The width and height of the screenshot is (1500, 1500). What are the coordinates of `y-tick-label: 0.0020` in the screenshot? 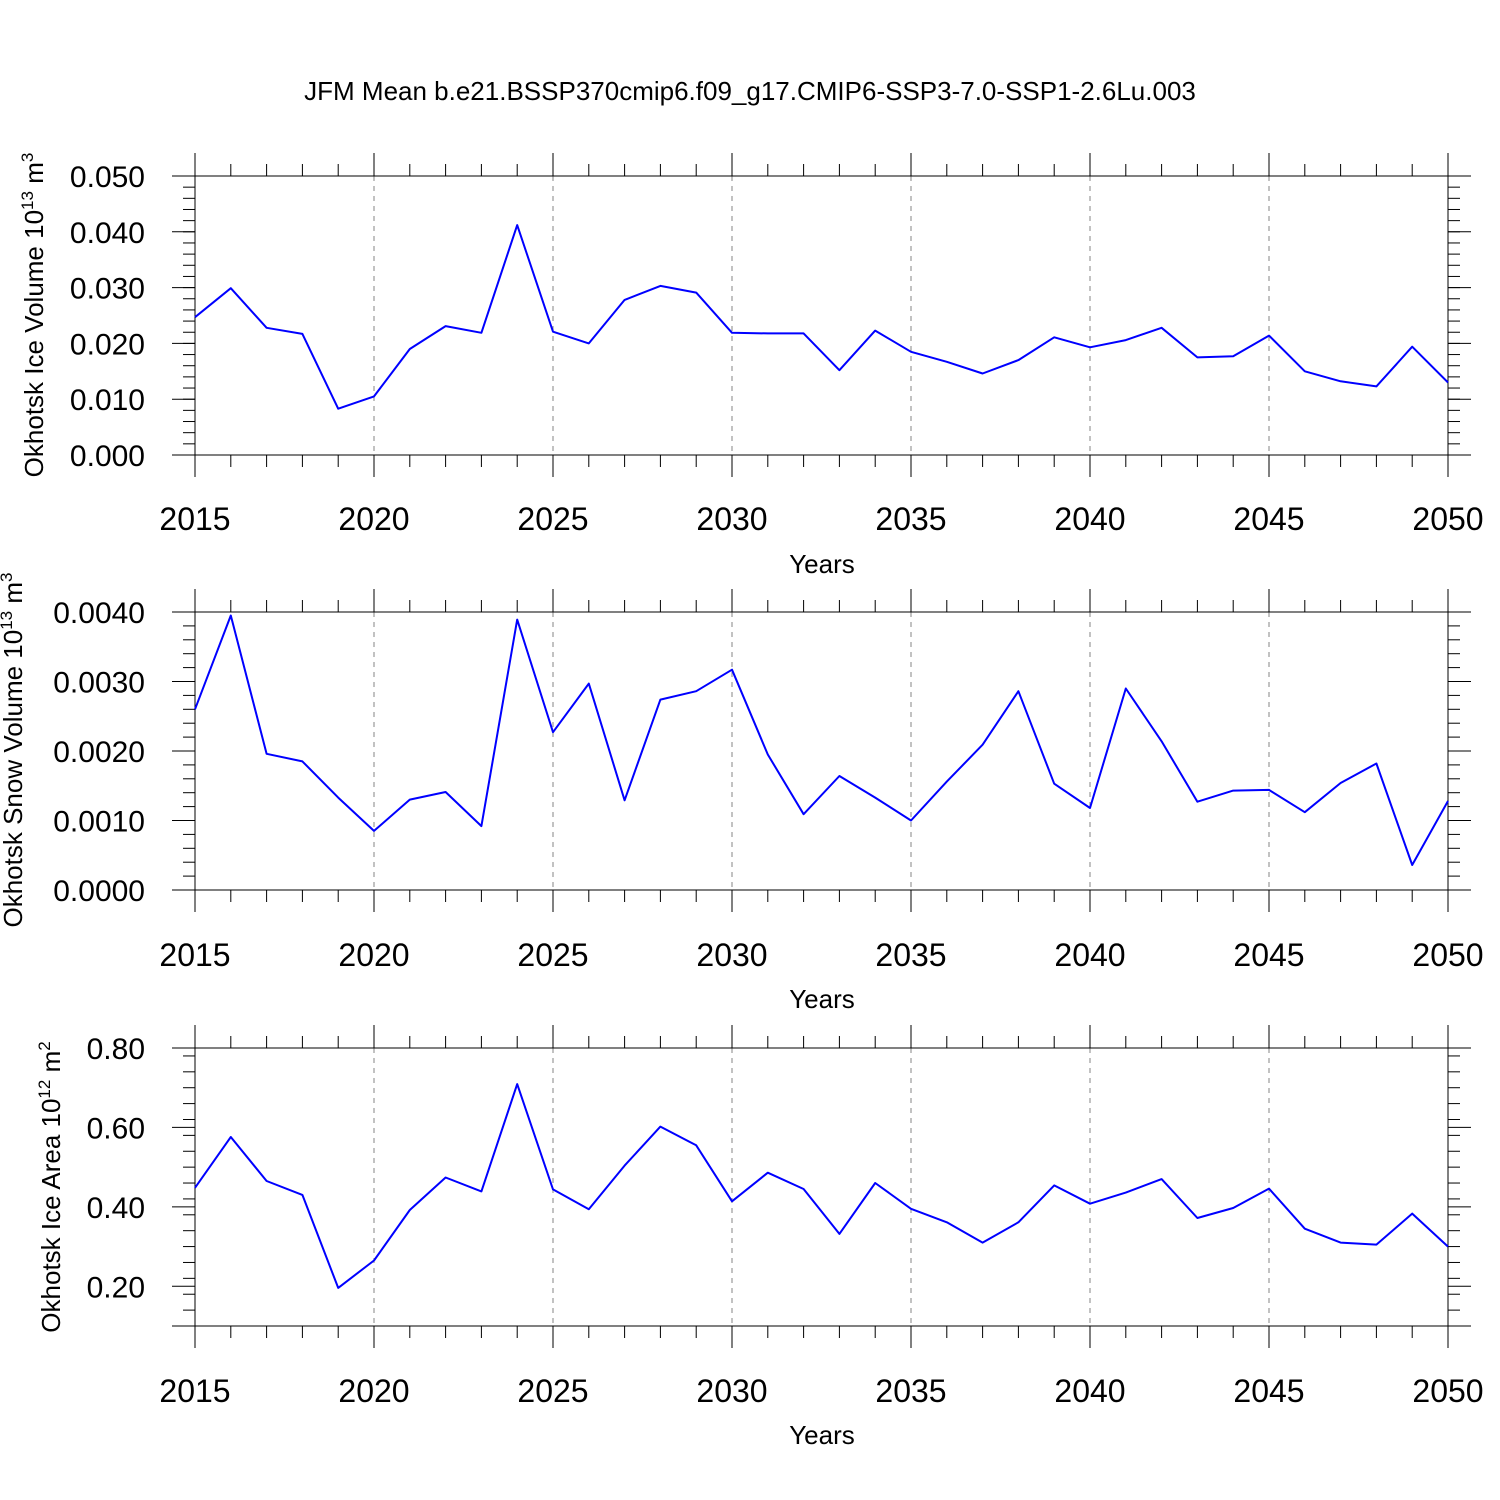 It's located at (99, 752).